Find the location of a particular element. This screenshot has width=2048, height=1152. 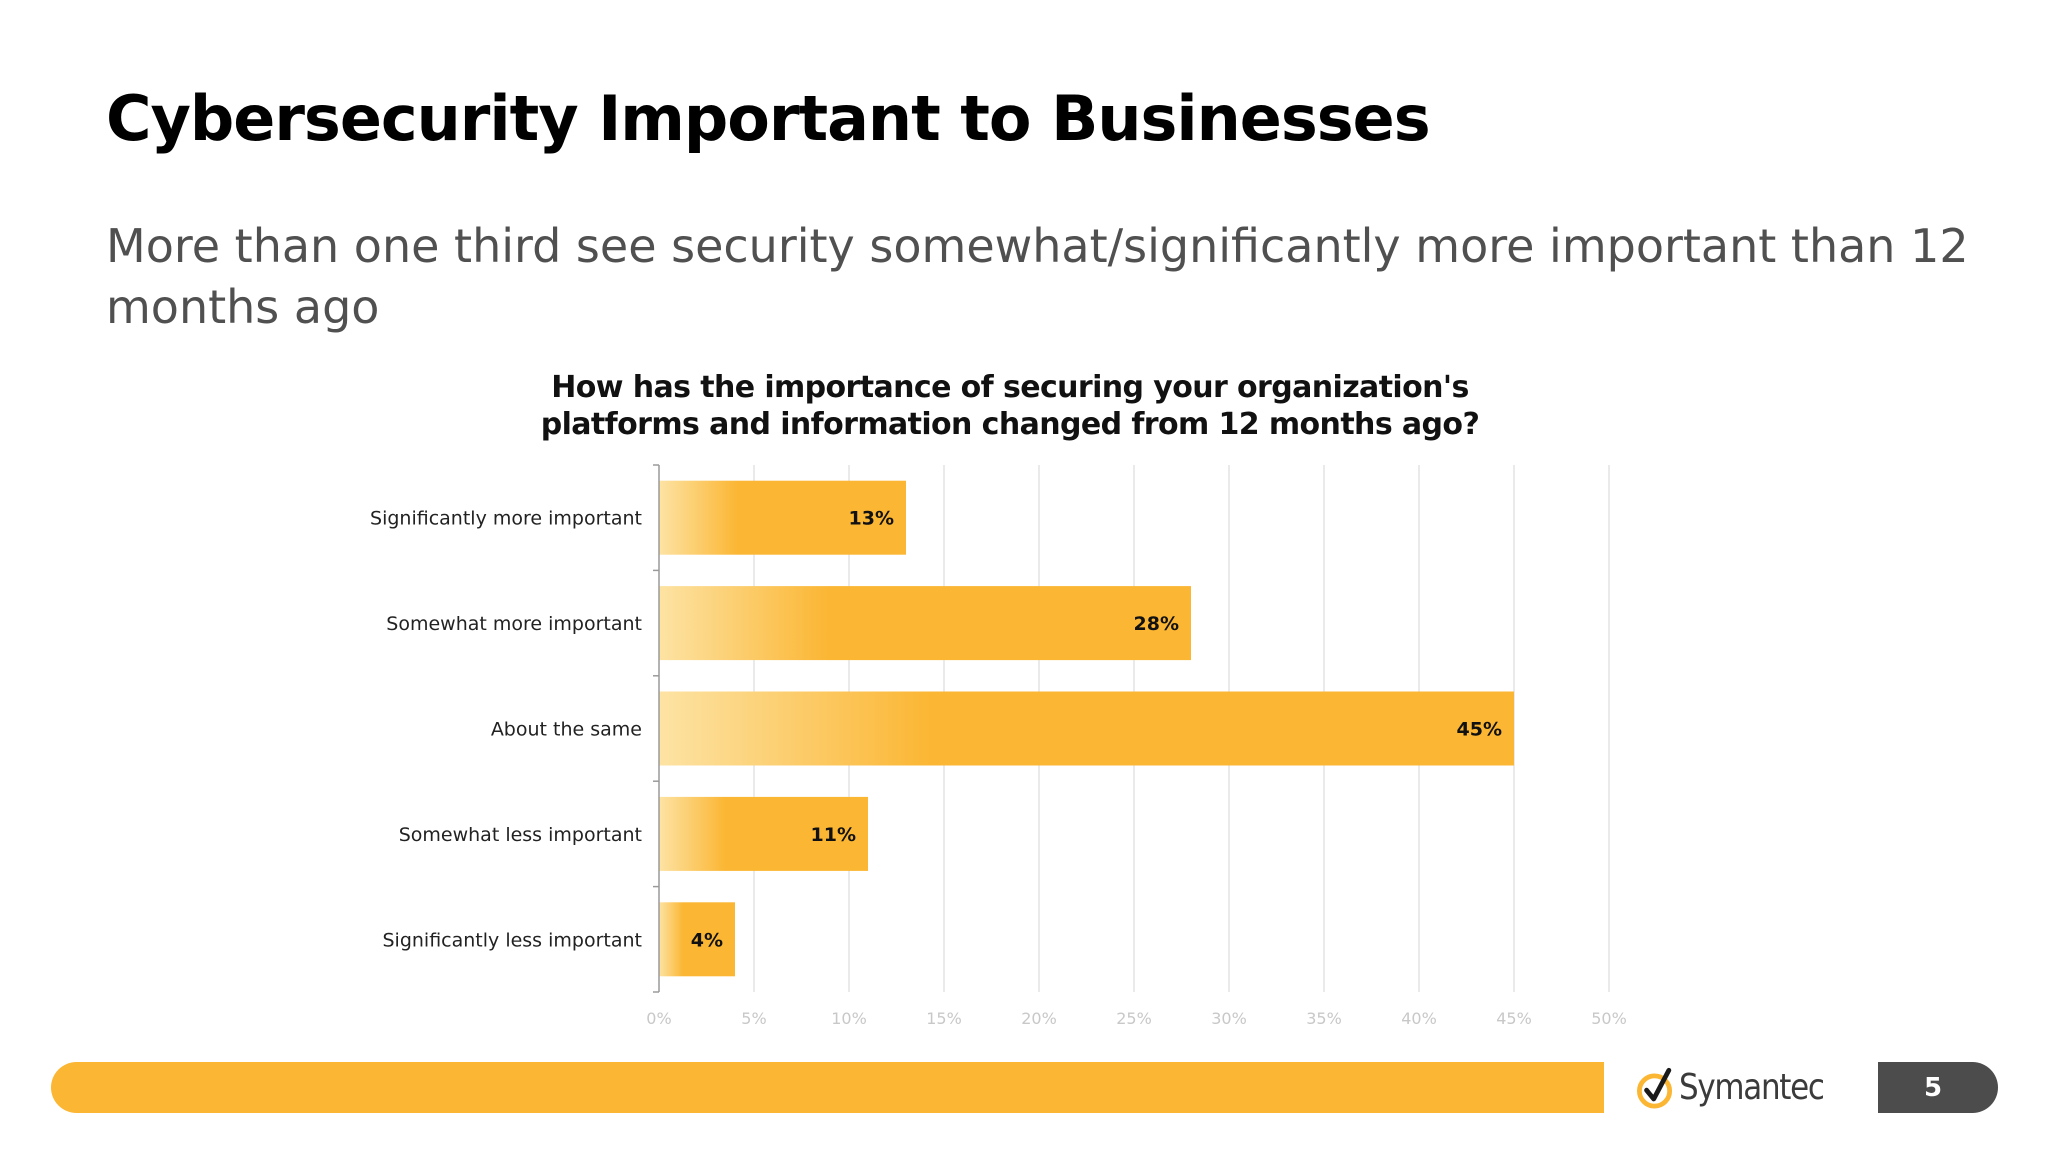

brand-name: Symantec is located at coordinates (1751, 1087).